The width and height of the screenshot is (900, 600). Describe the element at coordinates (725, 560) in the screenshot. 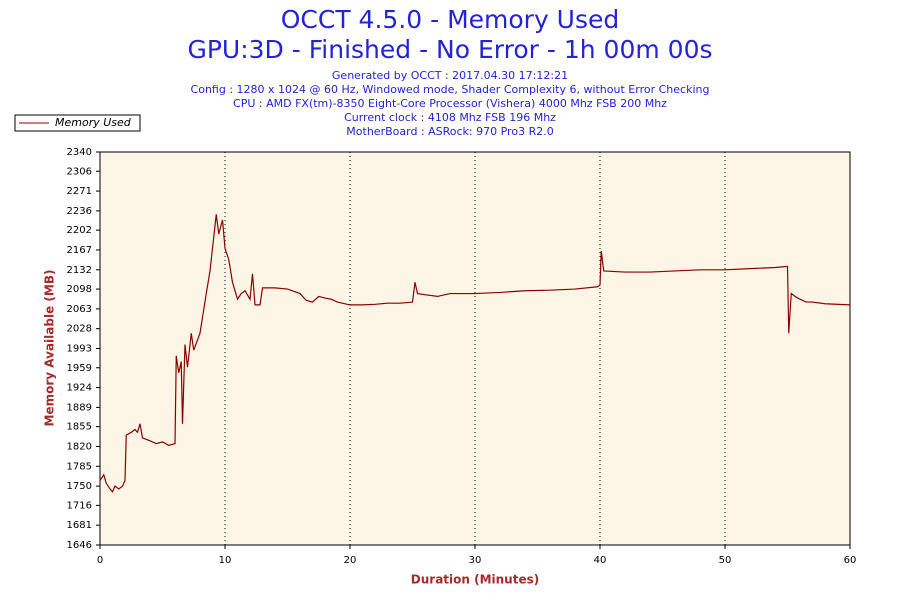

I see `x-tick-label: 50` at that location.